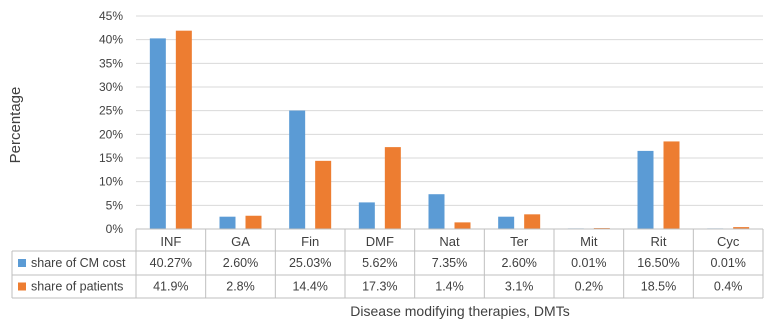 Image resolution: width=781 pixels, height=324 pixels. What do you see at coordinates (323, 194) in the screenshot?
I see `bar-fin-patients` at bounding box center [323, 194].